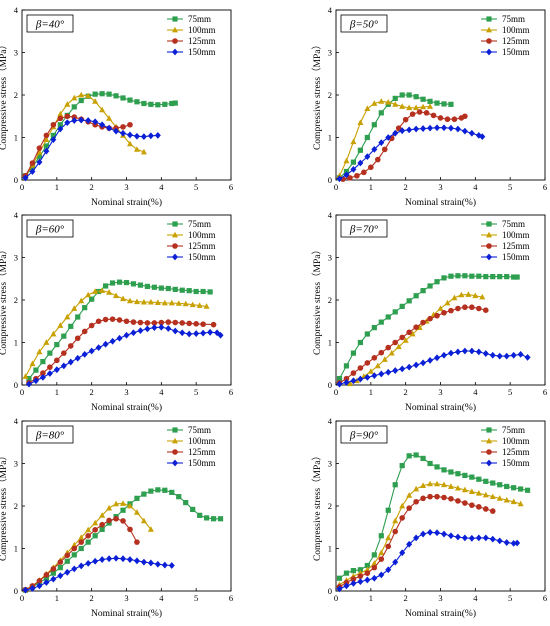  Describe the element at coordinates (16, 421) in the screenshot. I see `y-tick-label: 4` at that location.